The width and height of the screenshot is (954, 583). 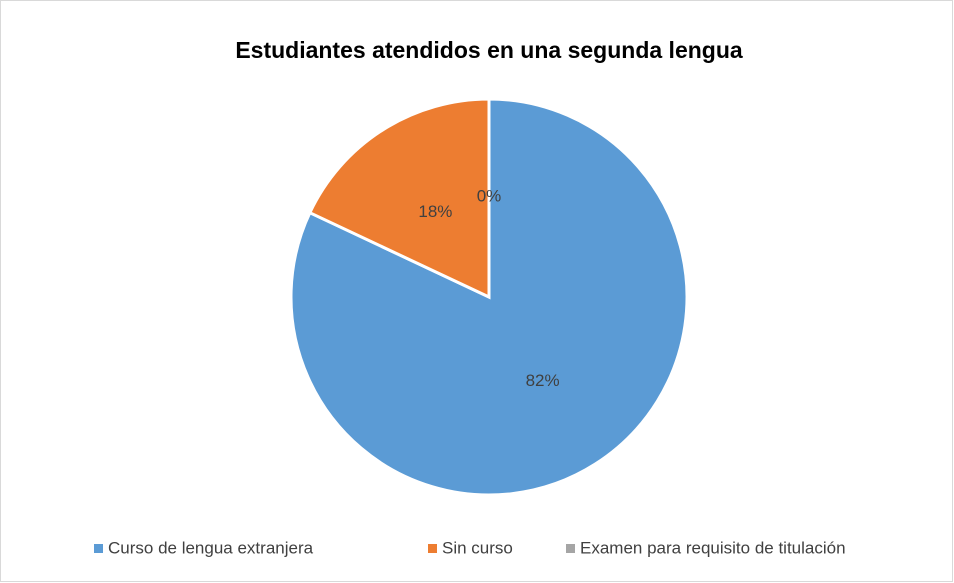 I want to click on legend-label: Curso de lengua extranjera, so click(x=211, y=547).